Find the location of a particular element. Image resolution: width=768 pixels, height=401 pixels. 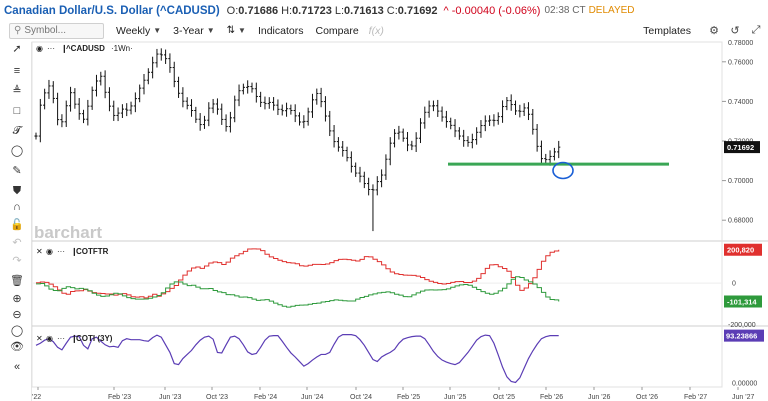

collapse-toolbar-icon: « is located at coordinates (17, 367).